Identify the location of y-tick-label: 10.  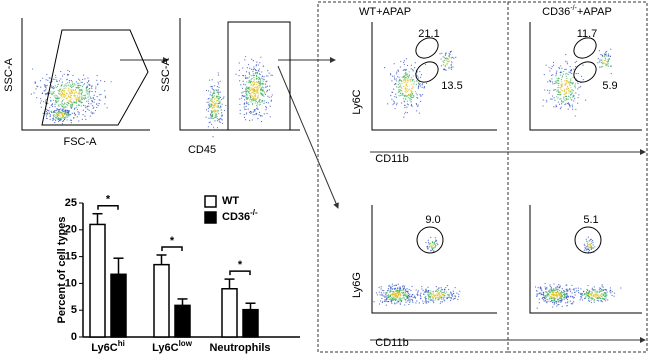
(71, 283).